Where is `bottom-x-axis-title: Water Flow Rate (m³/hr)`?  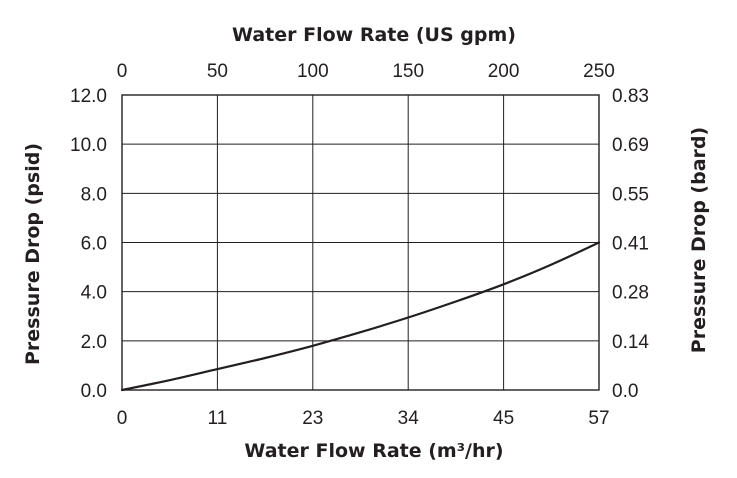
bottom-x-axis-title: Water Flow Rate (m³/hr) is located at coordinates (373, 451).